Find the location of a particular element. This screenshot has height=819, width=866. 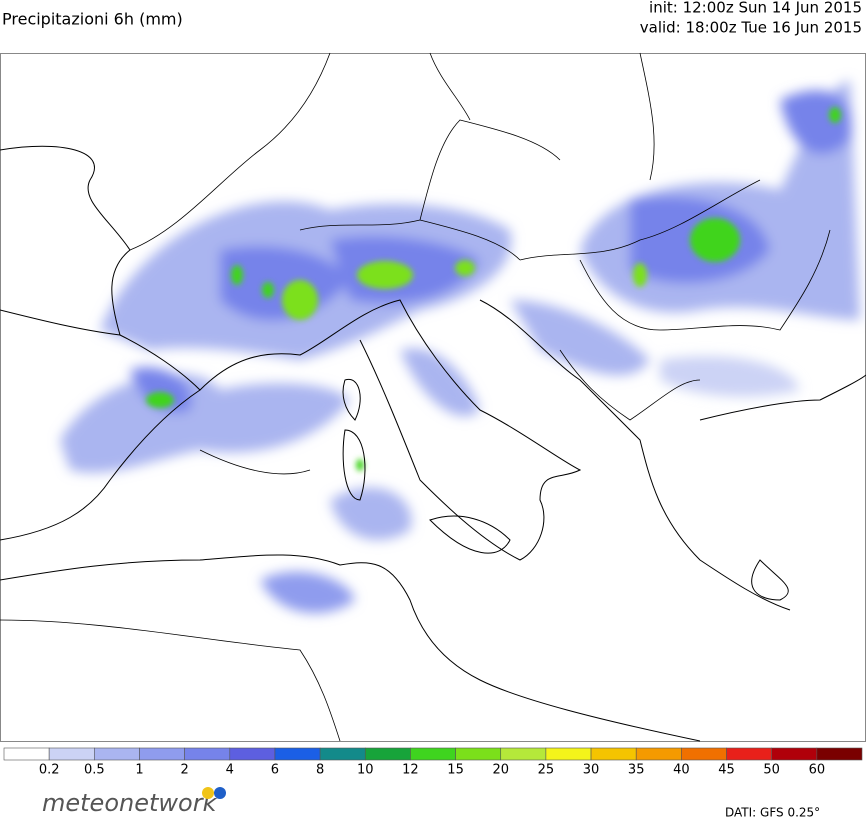

legend-label: 20 is located at coordinates (500, 770).